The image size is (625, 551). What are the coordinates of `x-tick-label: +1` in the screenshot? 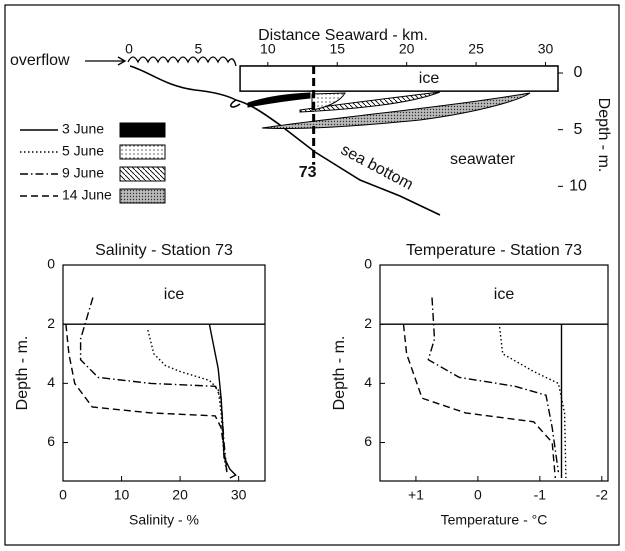 It's located at (416, 495).